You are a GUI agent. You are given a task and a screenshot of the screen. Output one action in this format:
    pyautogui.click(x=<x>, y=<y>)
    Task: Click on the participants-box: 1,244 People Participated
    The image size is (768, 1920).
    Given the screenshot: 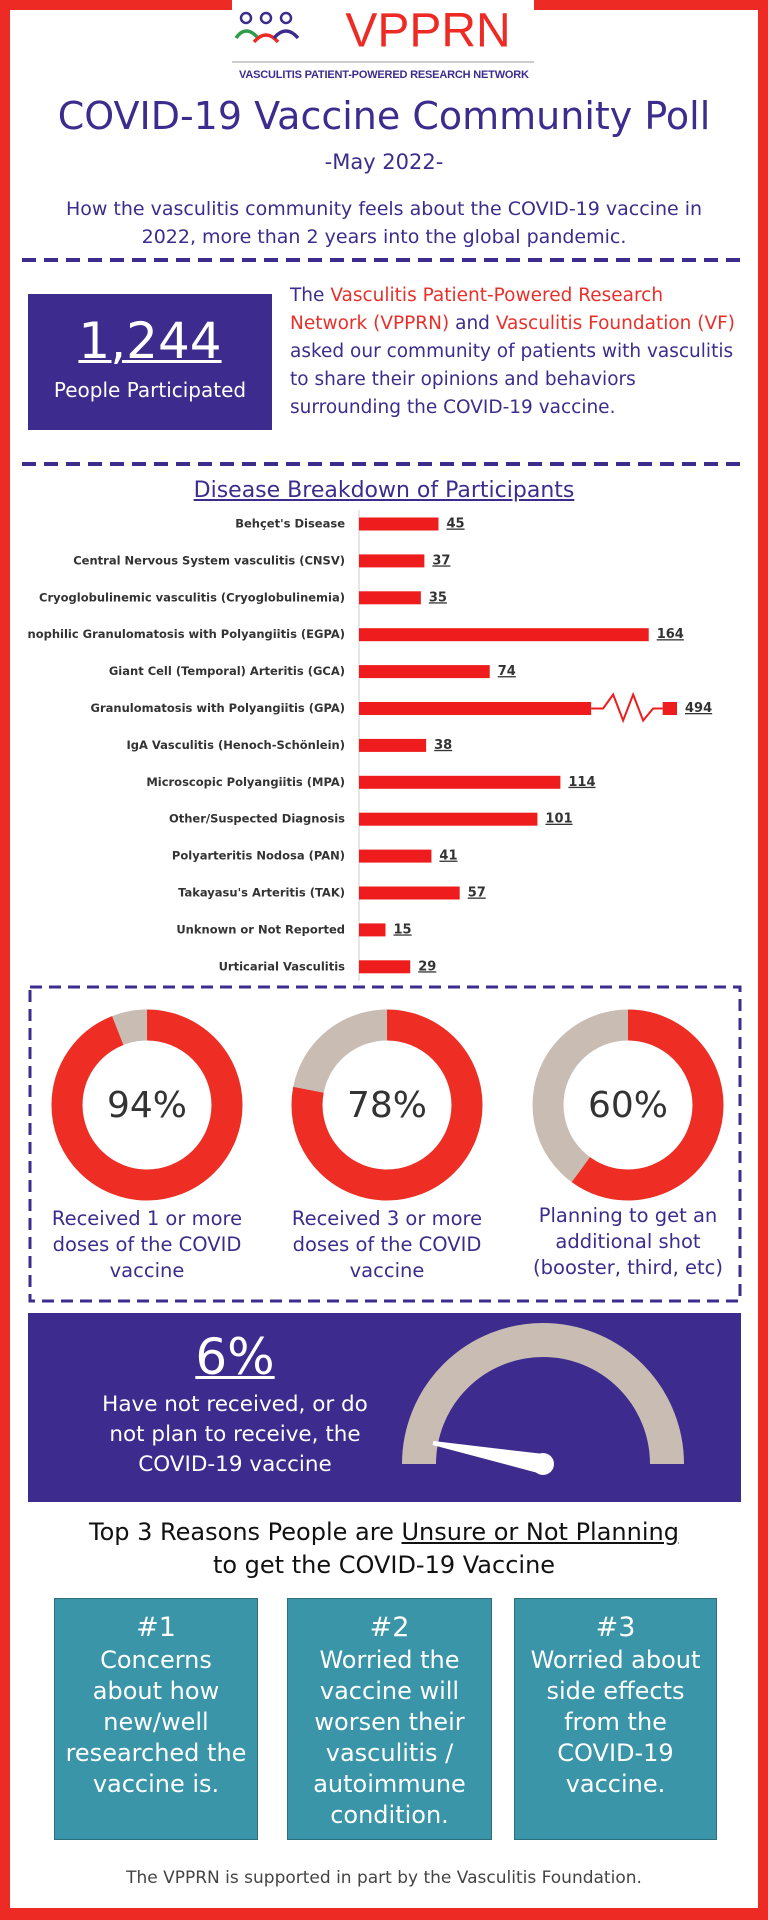 What is the action you would take?
    pyautogui.click(x=150, y=362)
    